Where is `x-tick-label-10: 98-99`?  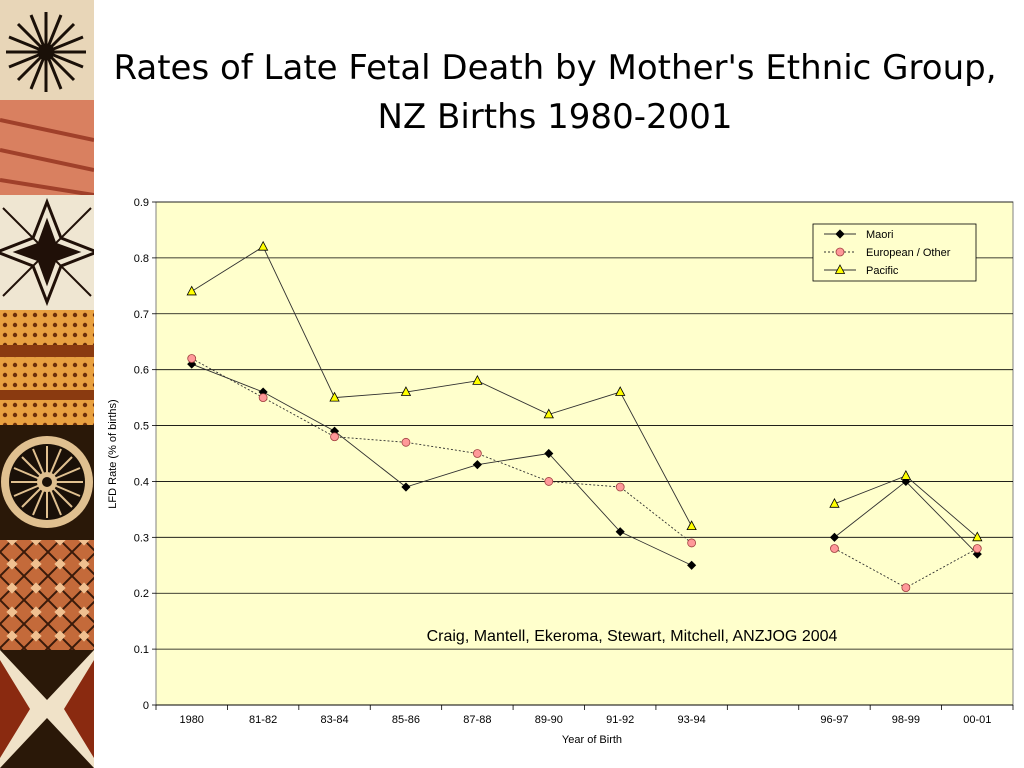
x-tick-label-10: 98-99 is located at coordinates (906, 720).